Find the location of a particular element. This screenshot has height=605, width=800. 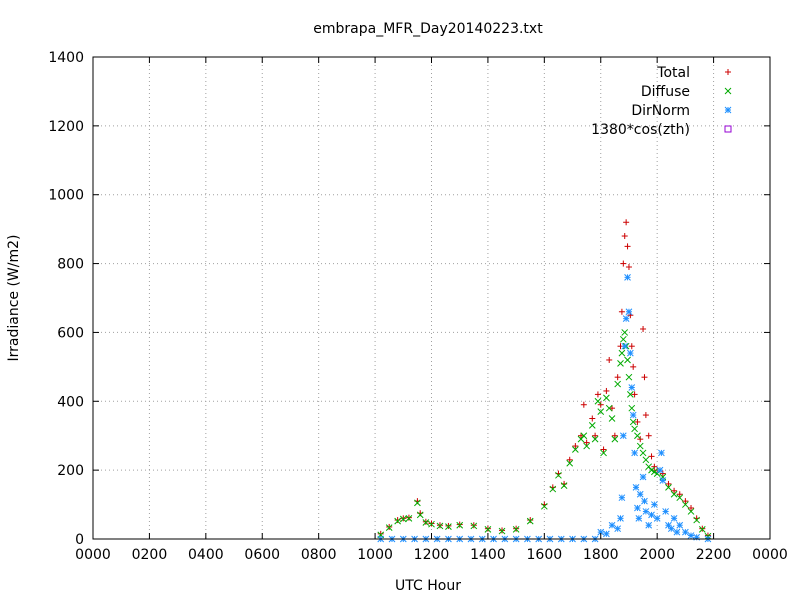

x-tick-label: 1600 is located at coordinates (545, 555).